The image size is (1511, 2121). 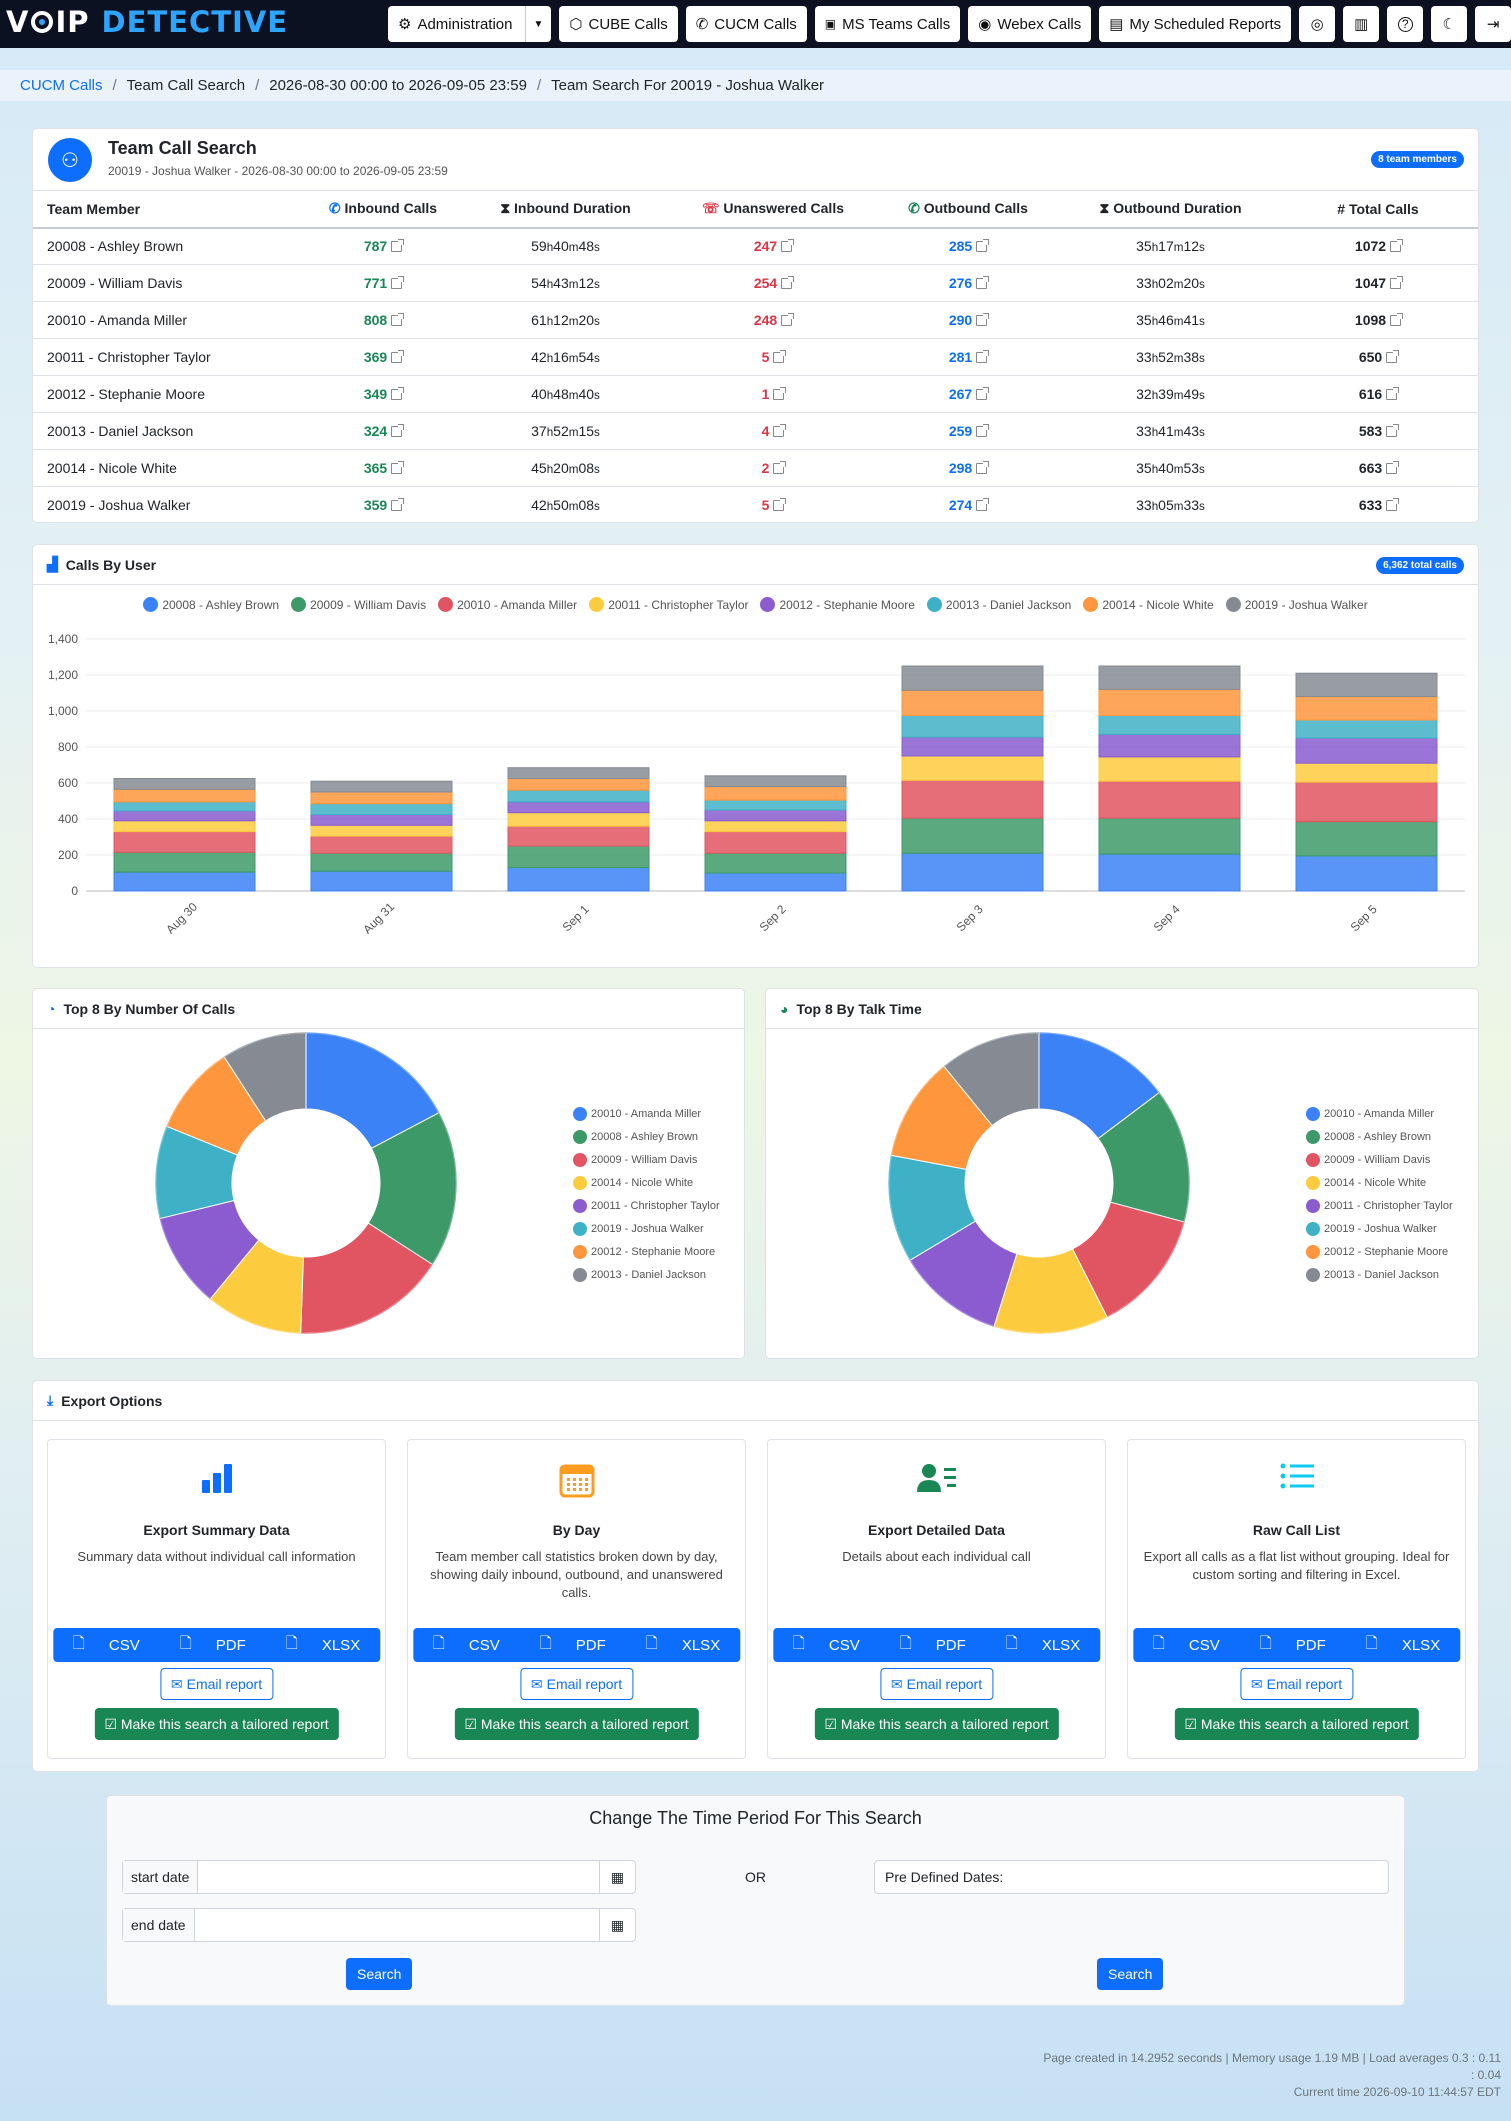 What do you see at coordinates (375, 505) in the screenshot?
I see `inbound-calls-link: 359` at bounding box center [375, 505].